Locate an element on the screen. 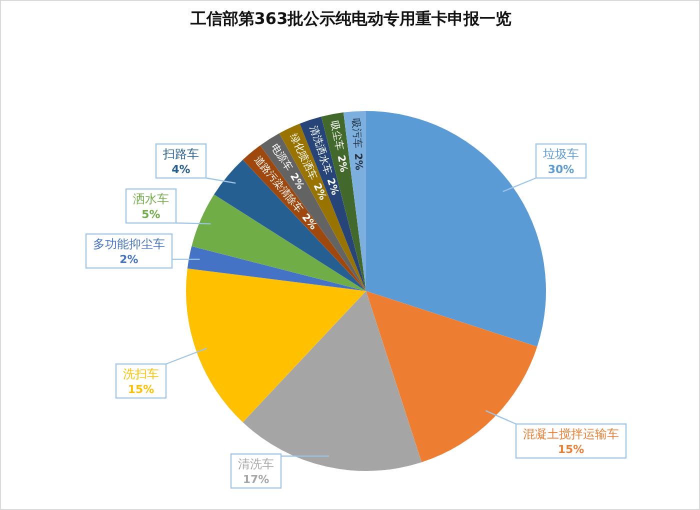 This screenshot has width=700, height=510. data-label: 4% is located at coordinates (181, 169).